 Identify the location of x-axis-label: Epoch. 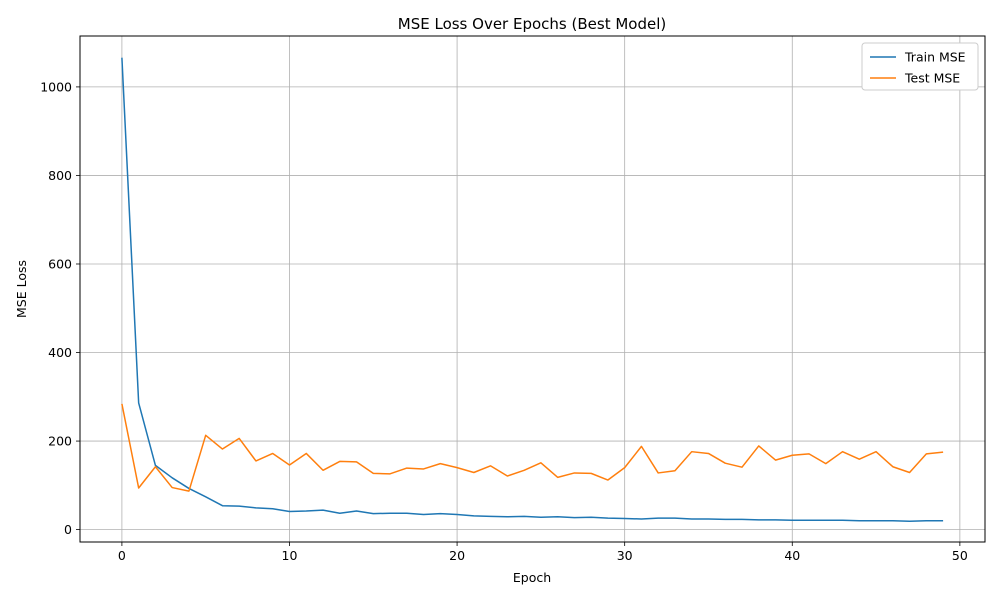
(532, 577).